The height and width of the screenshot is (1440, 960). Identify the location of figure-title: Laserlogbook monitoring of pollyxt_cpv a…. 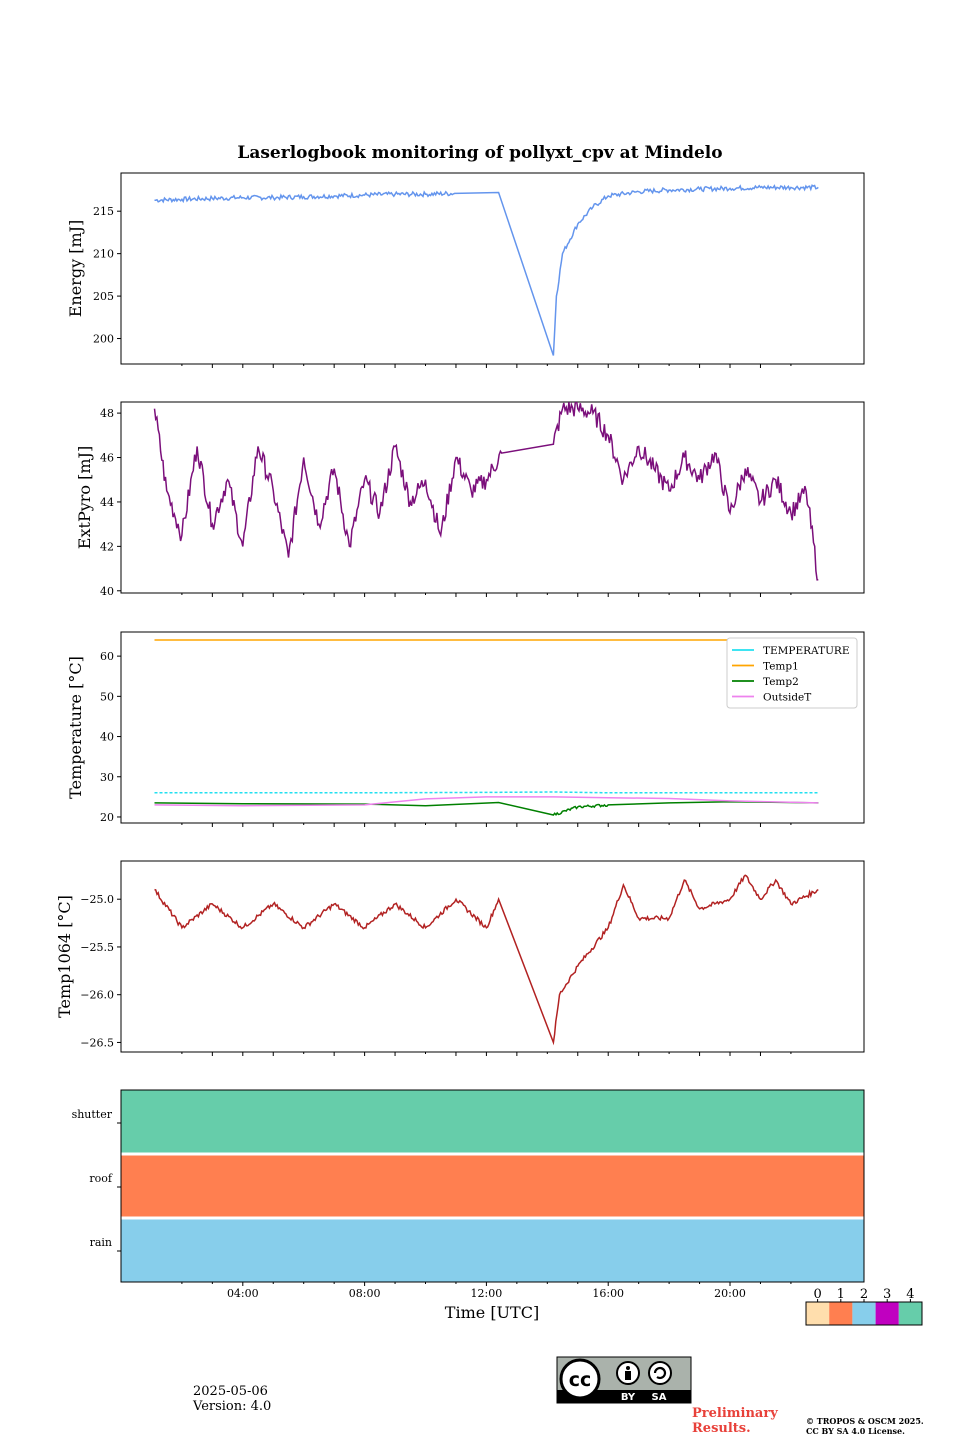
(479, 153).